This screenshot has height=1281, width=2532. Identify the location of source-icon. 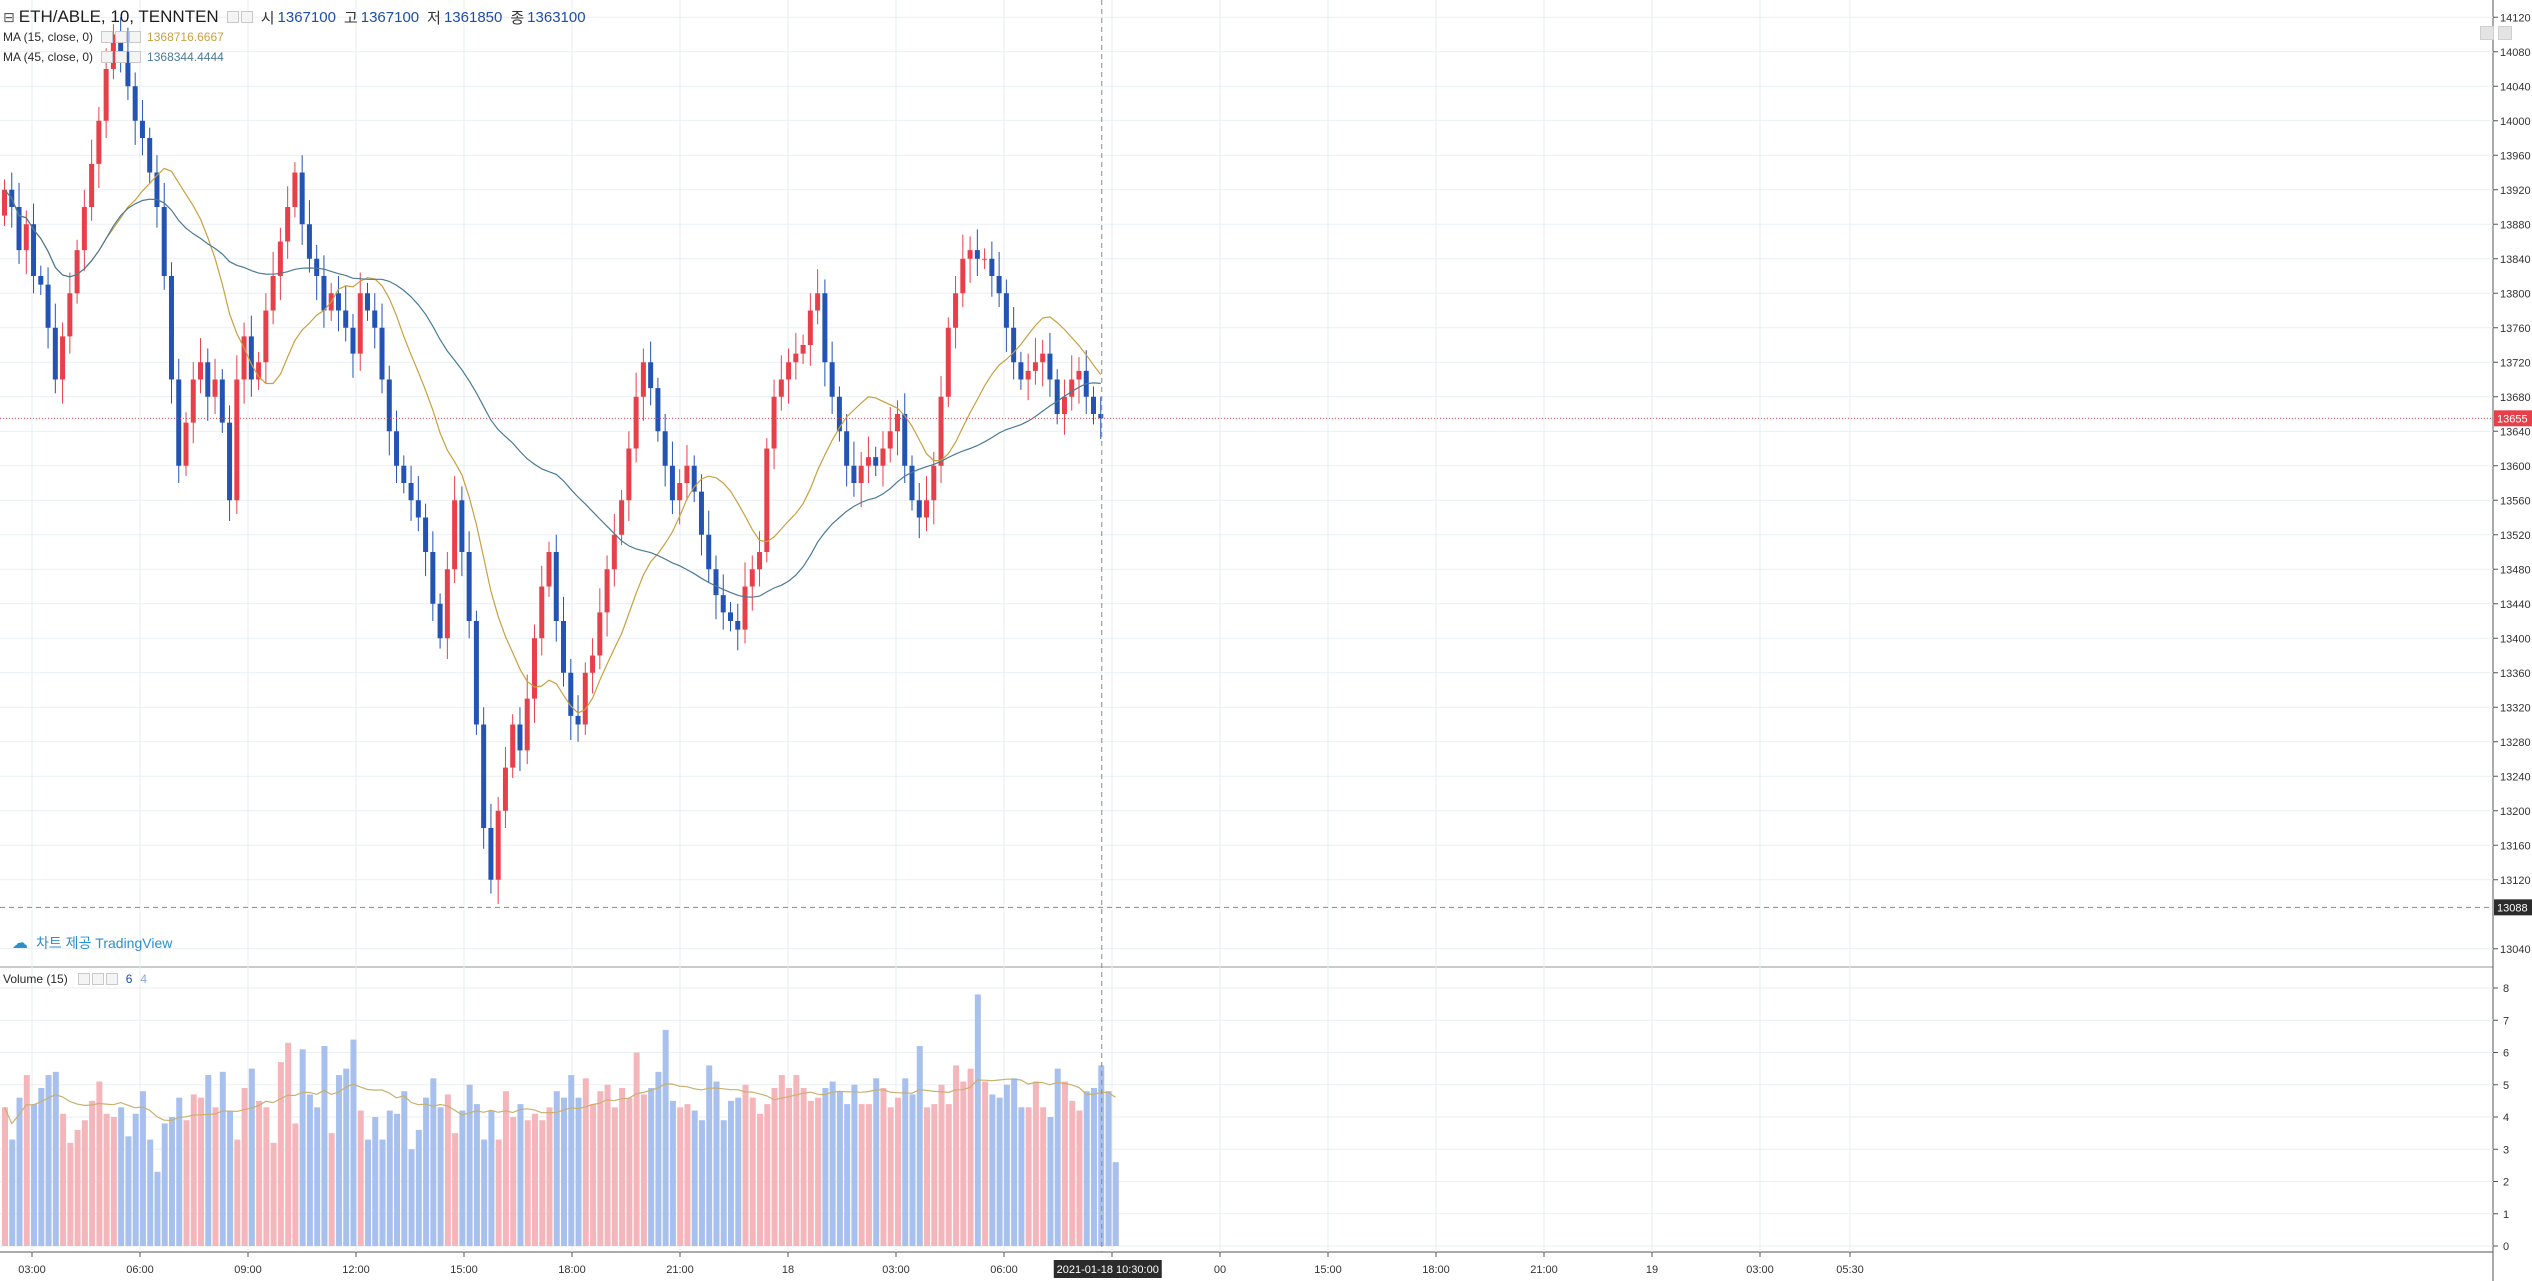
(246, 17).